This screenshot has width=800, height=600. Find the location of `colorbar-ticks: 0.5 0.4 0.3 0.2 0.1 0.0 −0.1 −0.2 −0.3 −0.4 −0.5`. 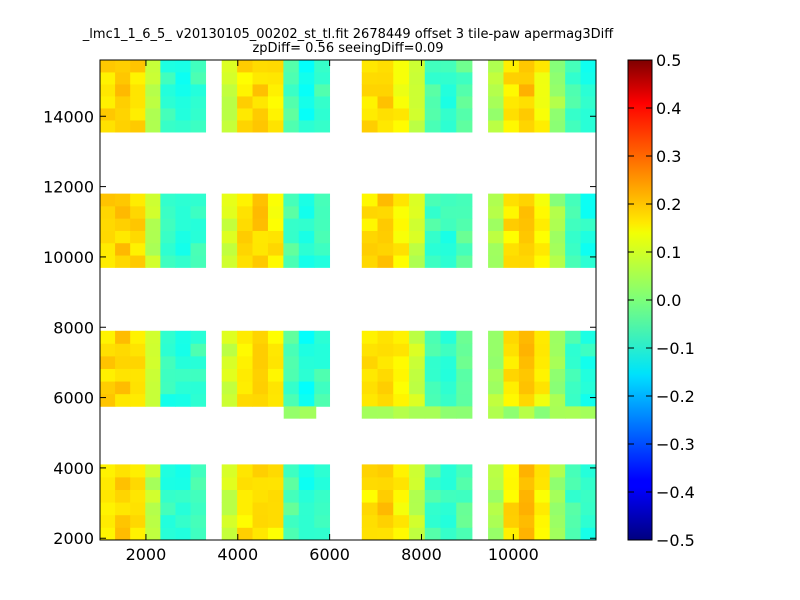

colorbar-ticks: 0.5 0.4 0.3 0.2 0.1 0.0 −0.1 −0.2 −0.3 −0.4 −0.5 is located at coordinates (661, 300).